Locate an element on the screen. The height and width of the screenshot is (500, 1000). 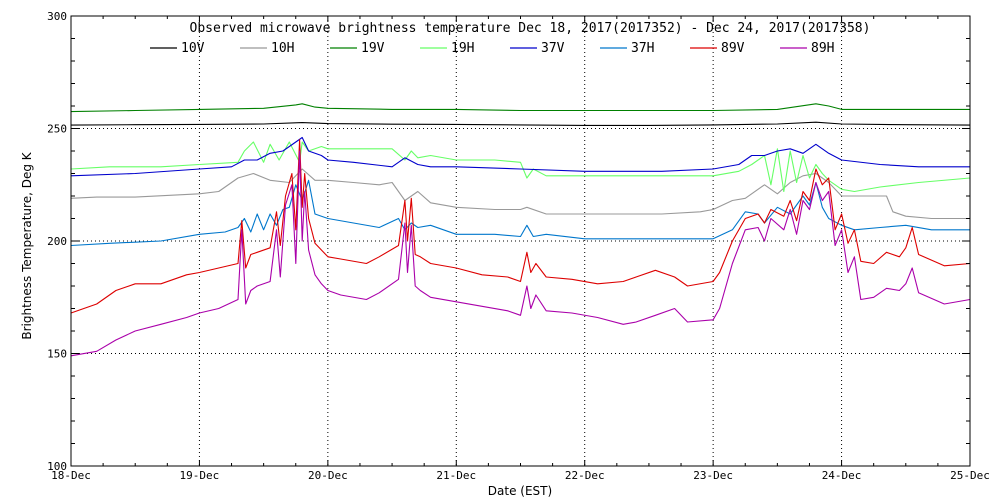
legend-label-89v: 89V is located at coordinates (733, 48).